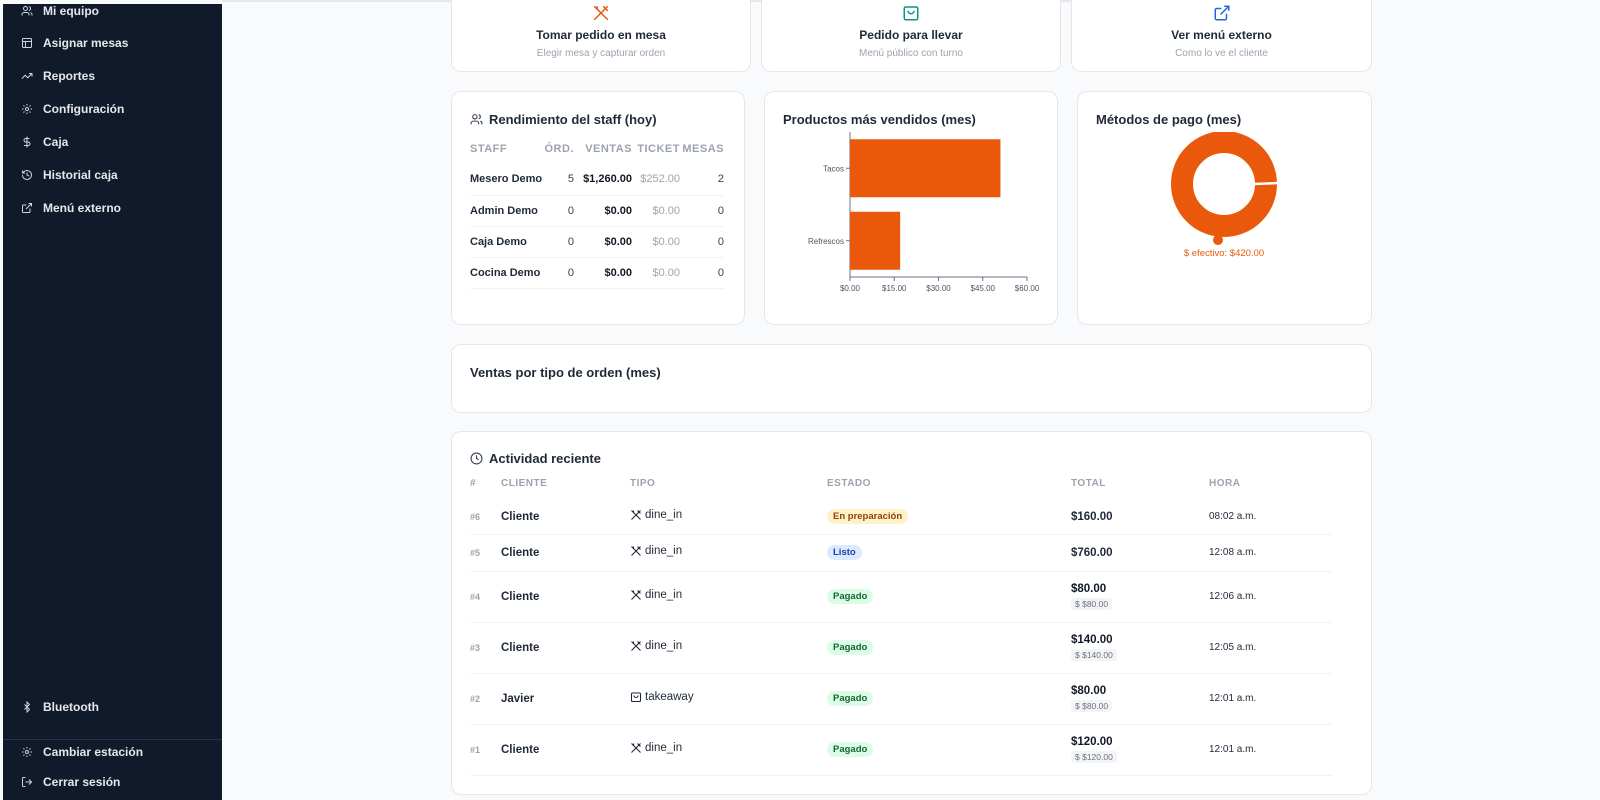 This screenshot has width=1600, height=800. I want to click on status-badge: En preparación, so click(868, 517).